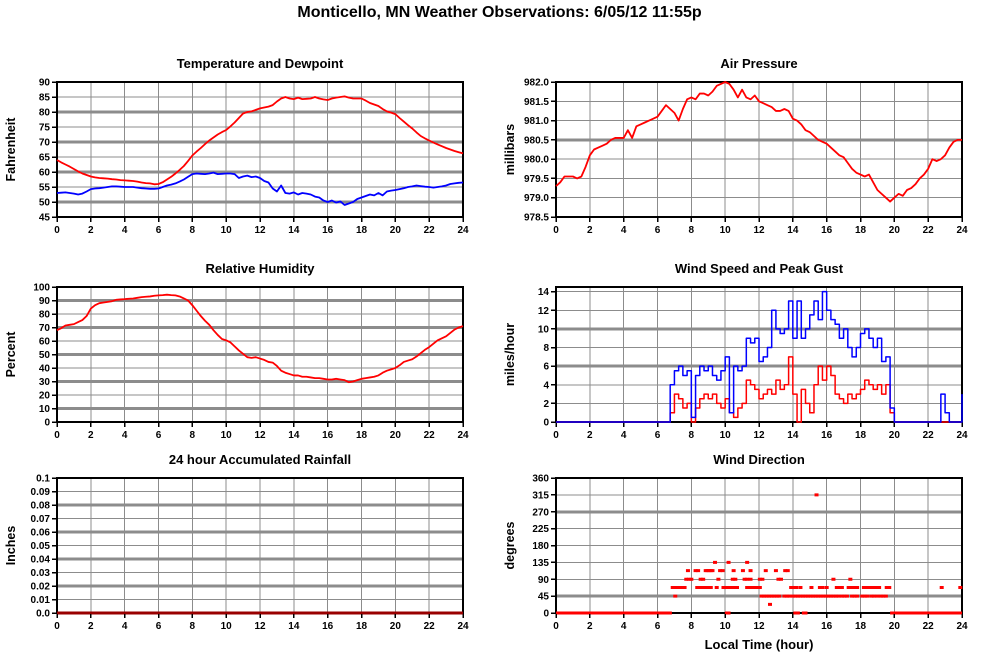 The width and height of the screenshot is (999, 659). Describe the element at coordinates (260, 63) in the screenshot. I see `chart-title: Temperature and Dewpoint` at that location.